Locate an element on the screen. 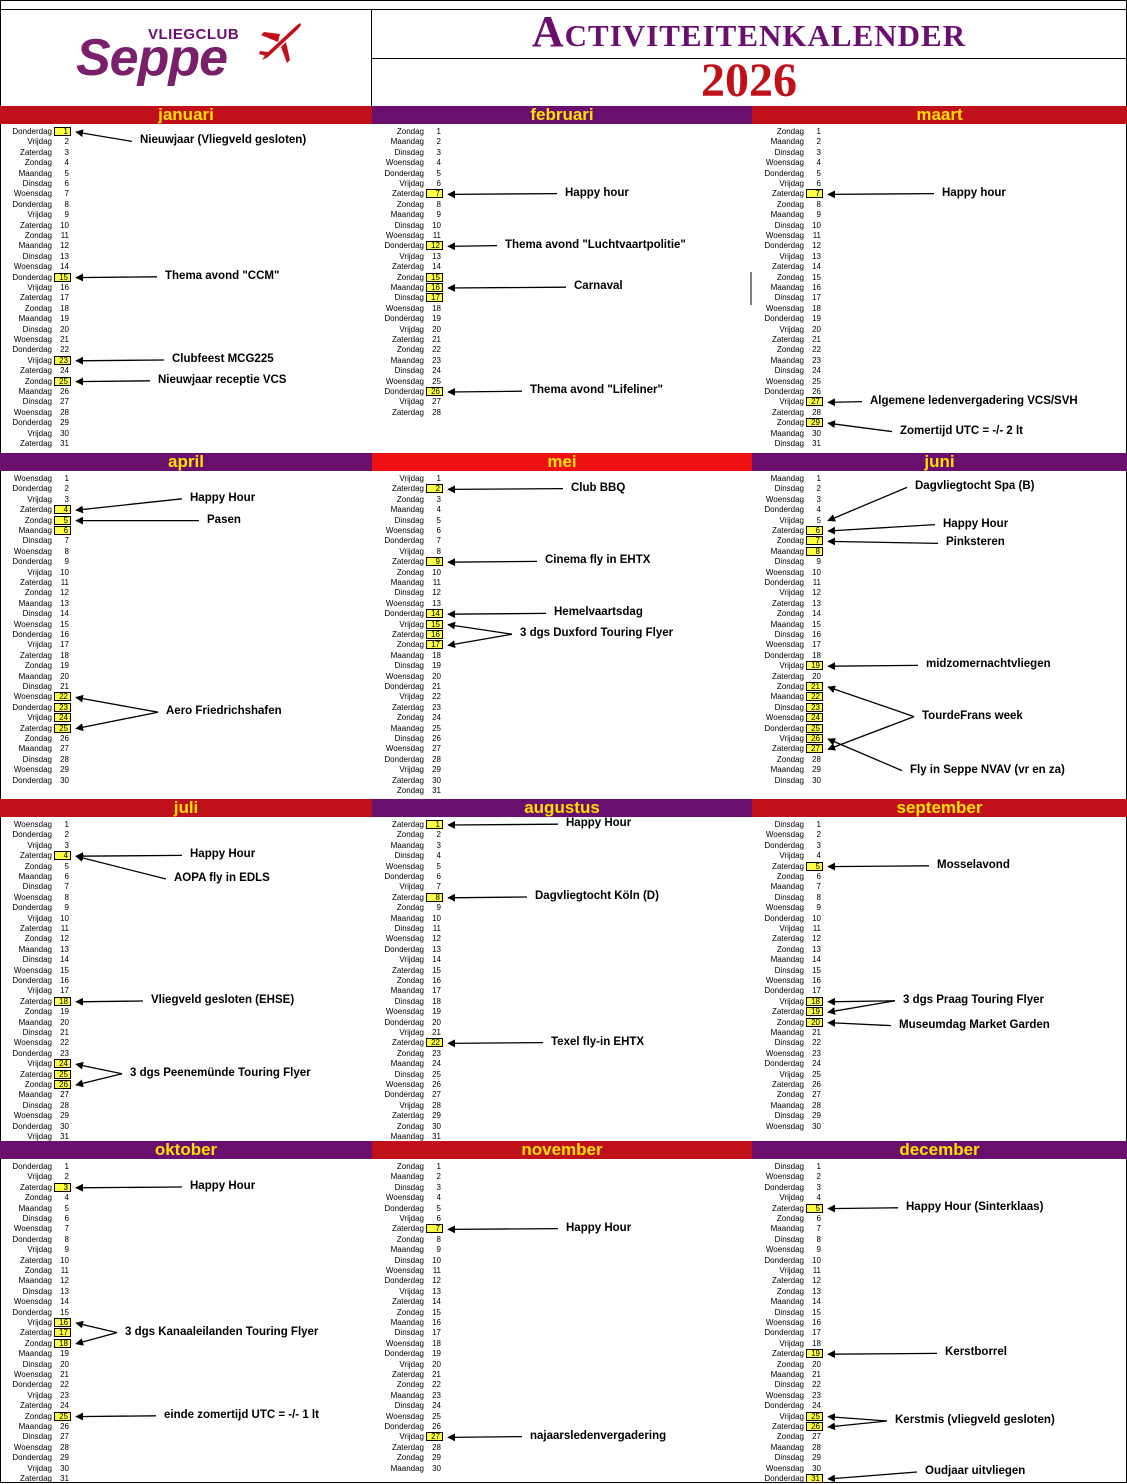  event-label: Kerstmis (vliegveld gesloten) is located at coordinates (975, 1420).